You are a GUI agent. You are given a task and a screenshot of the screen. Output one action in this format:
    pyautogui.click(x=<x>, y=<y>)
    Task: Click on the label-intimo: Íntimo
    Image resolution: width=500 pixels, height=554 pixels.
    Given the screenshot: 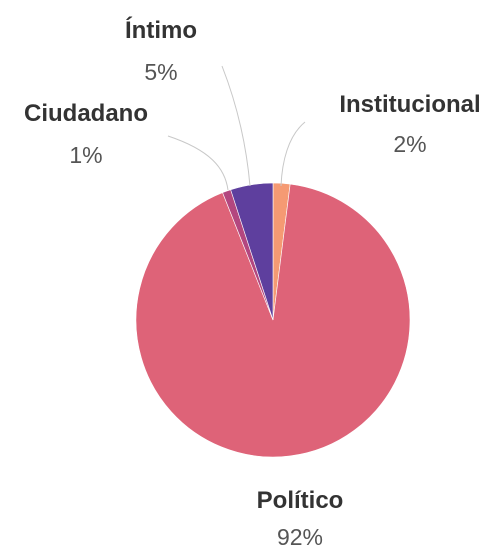 What is the action you would take?
    pyautogui.click(x=161, y=30)
    